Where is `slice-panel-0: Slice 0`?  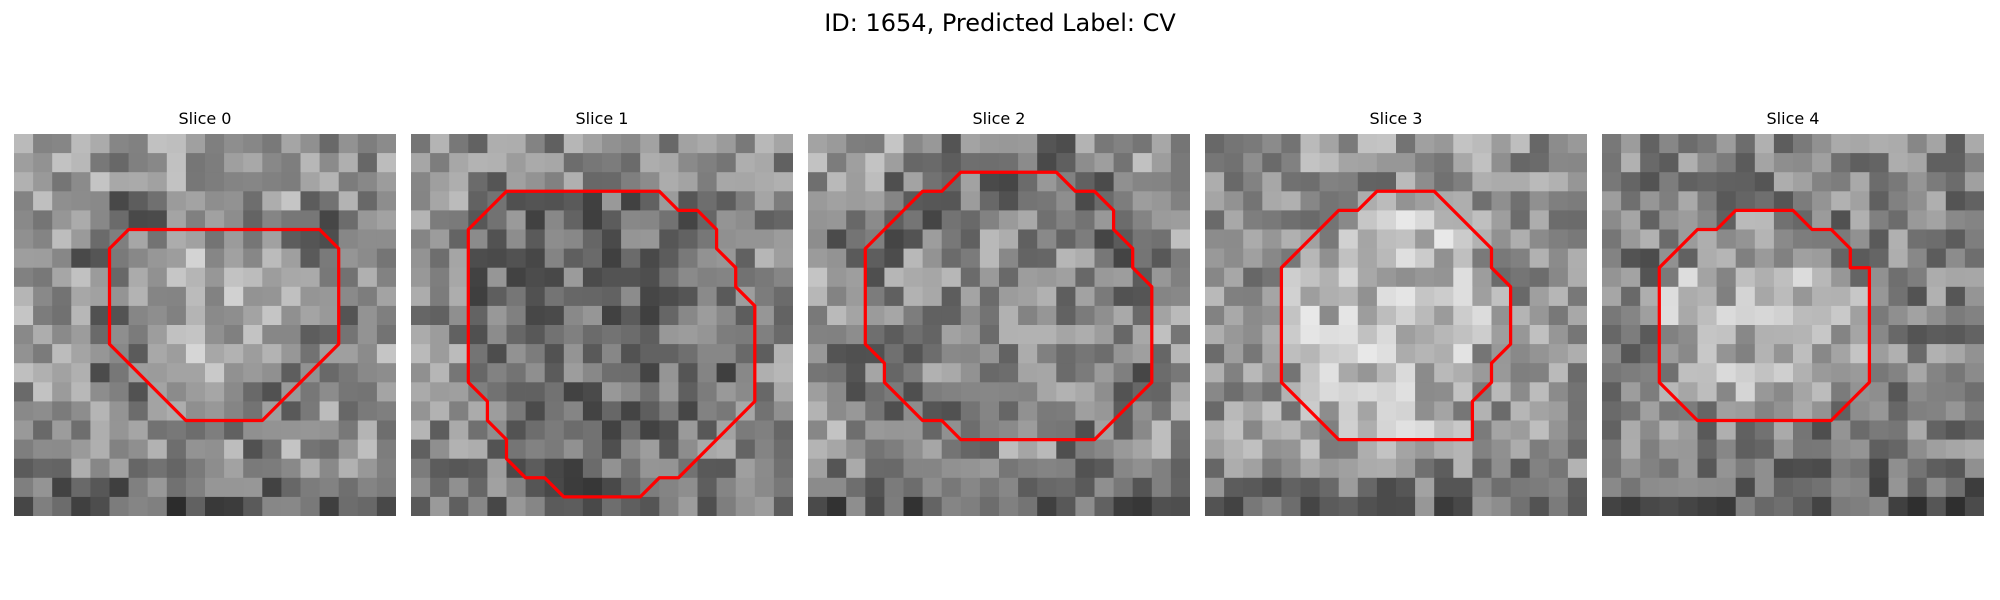 slice-panel-0: Slice 0 is located at coordinates (205, 313).